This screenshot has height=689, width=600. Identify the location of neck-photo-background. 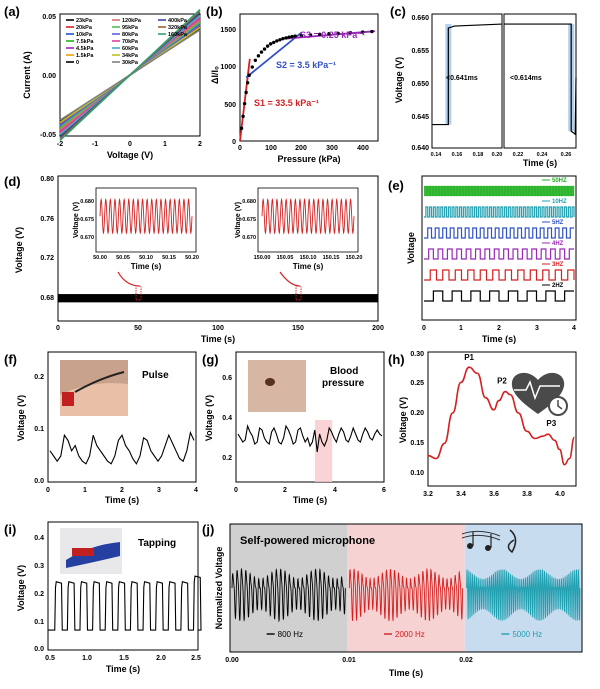
(277, 386).